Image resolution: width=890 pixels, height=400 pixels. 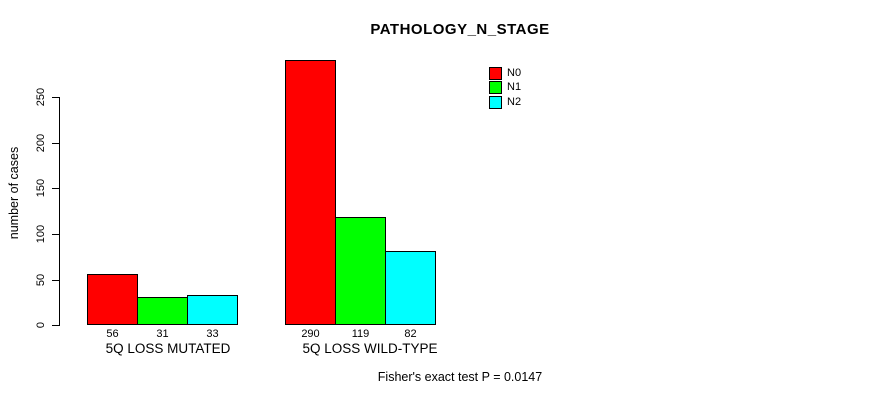 What do you see at coordinates (59, 211) in the screenshot?
I see `y-axis-line` at bounding box center [59, 211].